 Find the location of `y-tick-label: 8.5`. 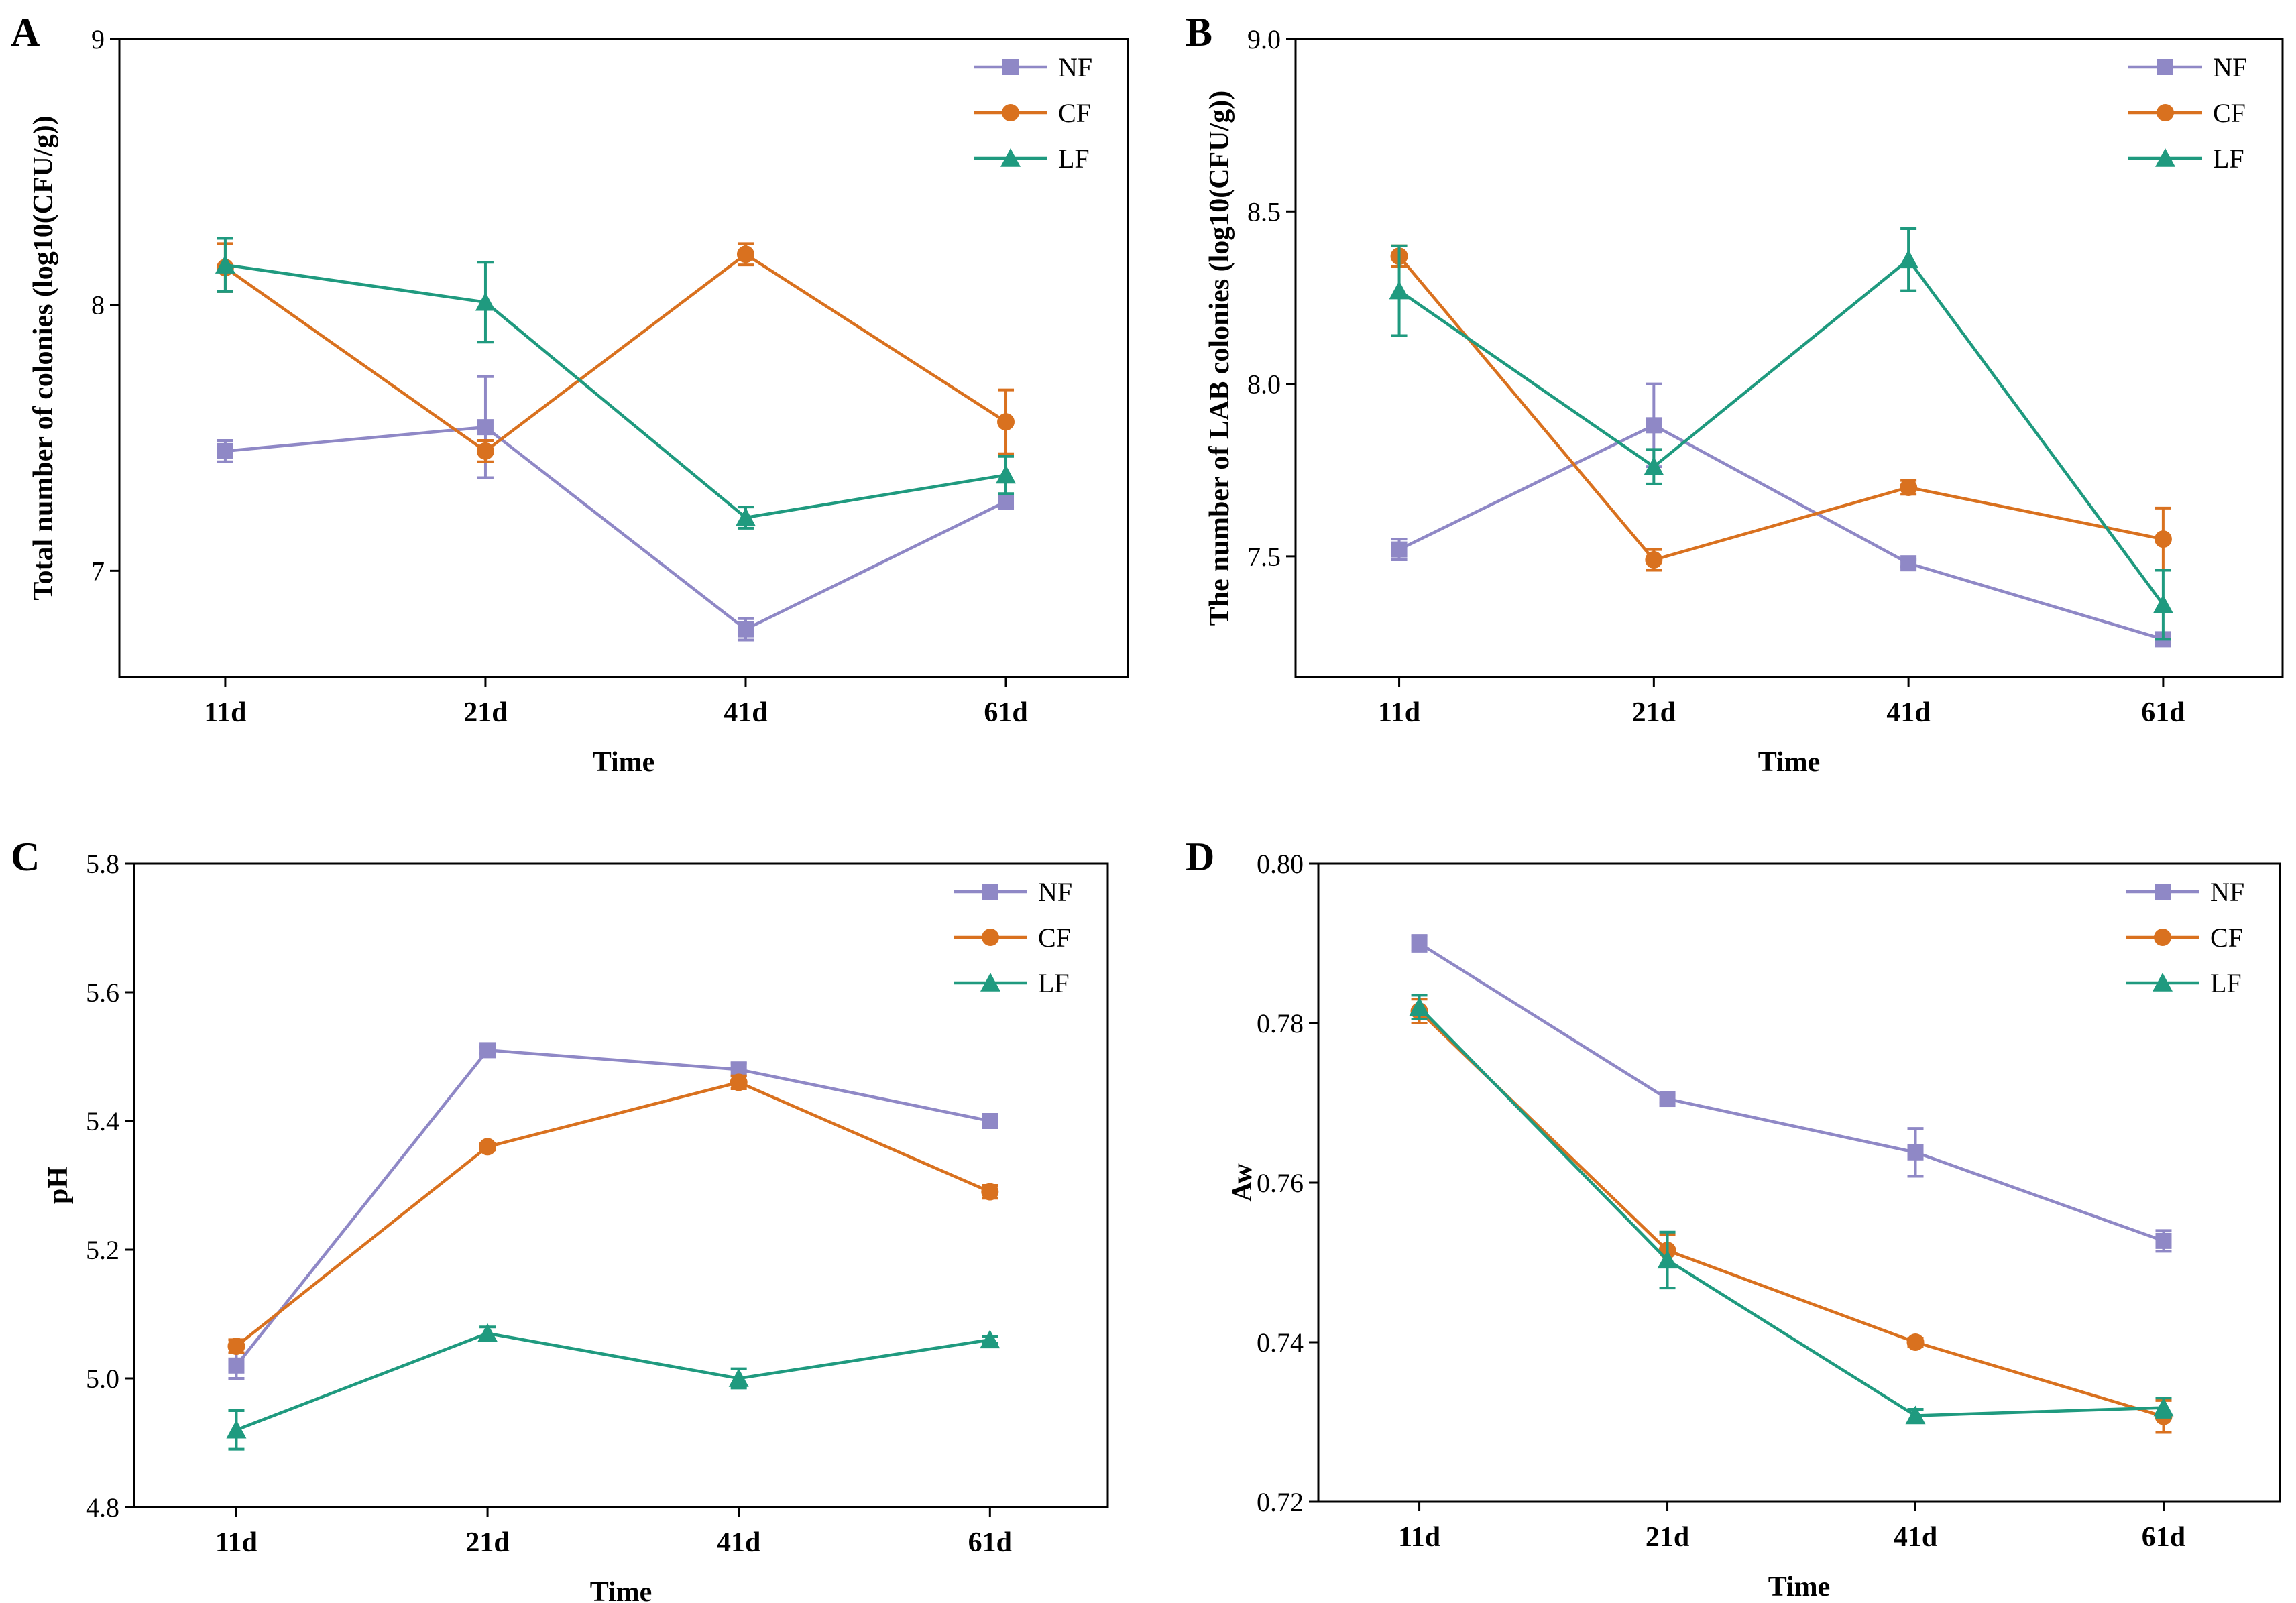

y-tick-label: 8.5 is located at coordinates (1264, 212).